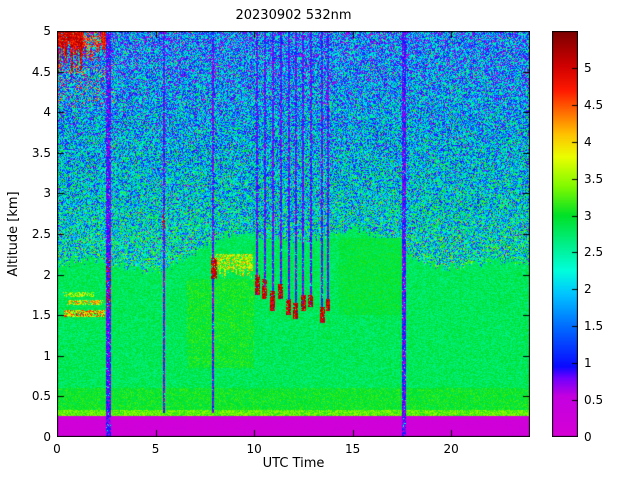 Image resolution: width=640 pixels, height=480 pixels. Describe the element at coordinates (588, 67) in the screenshot. I see `colorbar-tick-label: 5` at that location.